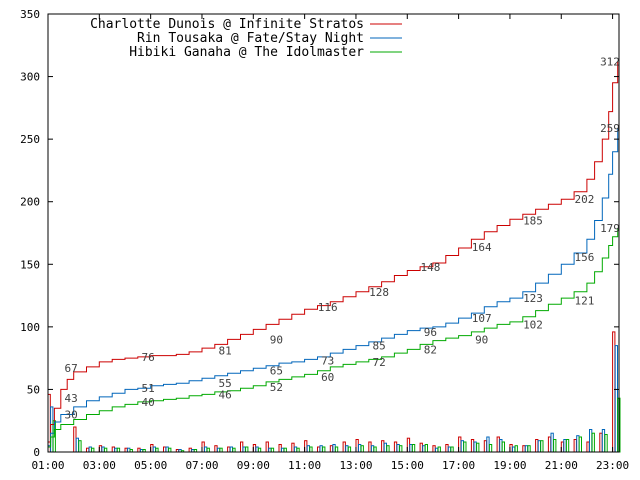 The image size is (640, 480). I want to click on data-label-1-6: 96, so click(430, 332).